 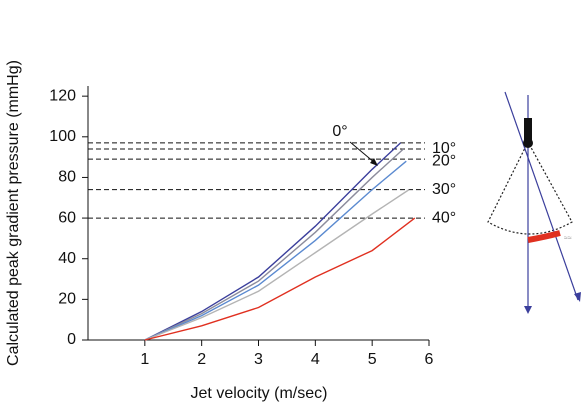 I want to click on y-tick-label: 20, so click(x=67, y=299).